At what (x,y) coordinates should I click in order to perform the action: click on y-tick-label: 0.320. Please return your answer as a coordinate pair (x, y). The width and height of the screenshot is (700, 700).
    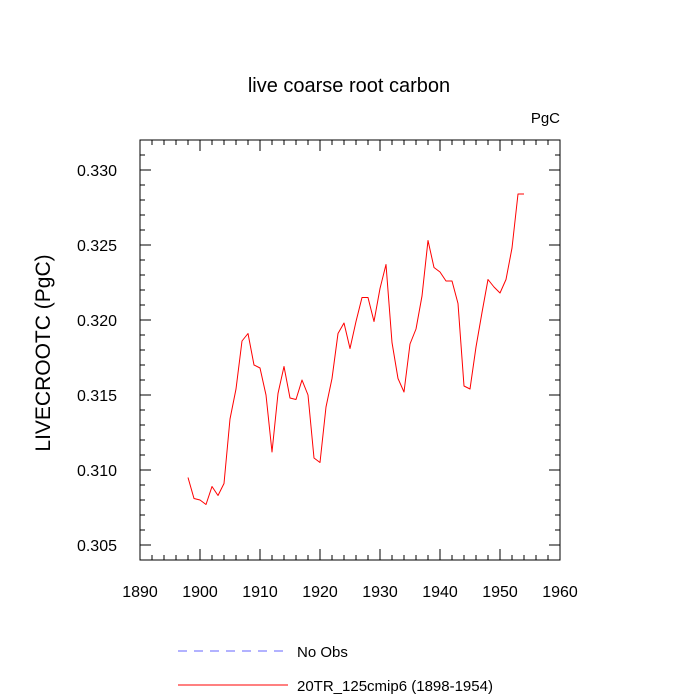
    Looking at the image, I should click on (97, 321).